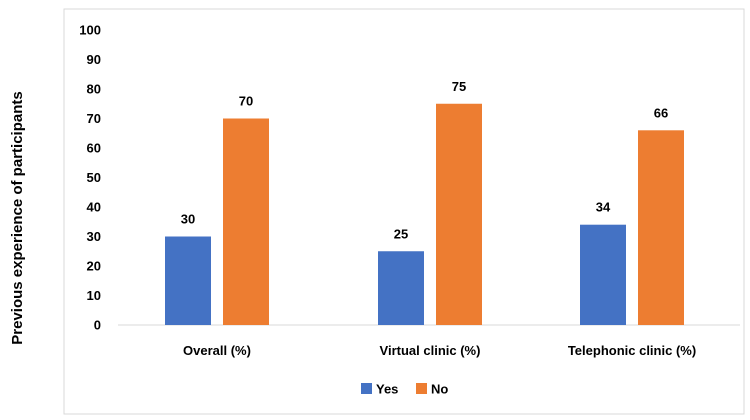 Image resolution: width=750 pixels, height=420 pixels. What do you see at coordinates (421, 388) in the screenshot?
I see `legend-swatch-no` at bounding box center [421, 388].